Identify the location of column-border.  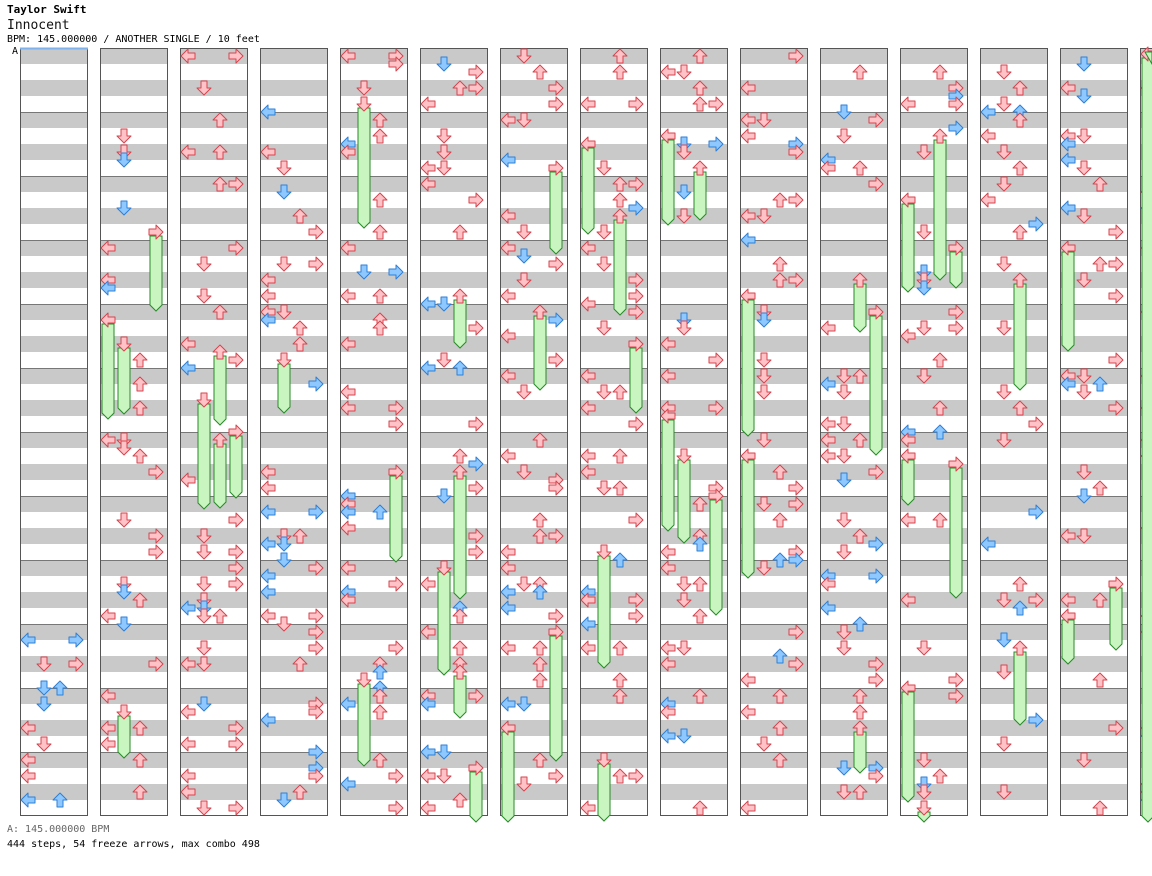
(854, 432).